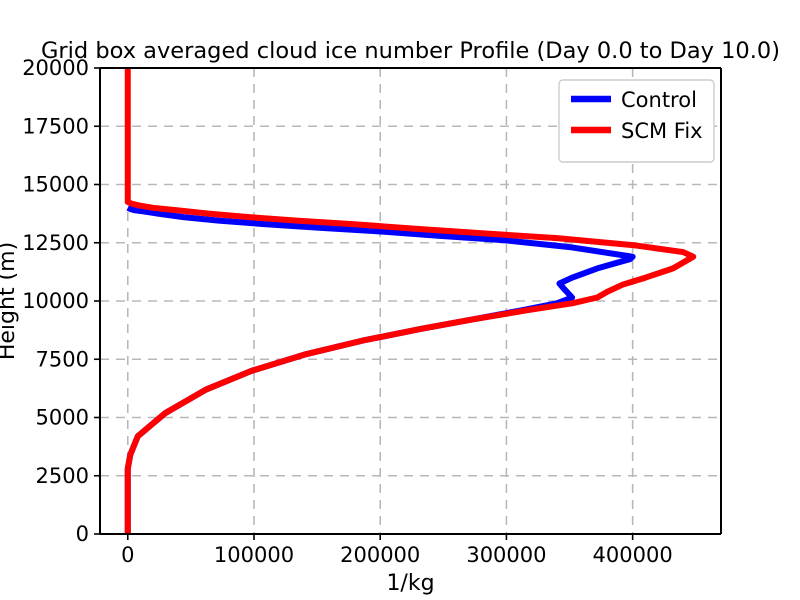 The width and height of the screenshot is (800, 600). I want to click on x-tick-label-0: 0, so click(127, 555).